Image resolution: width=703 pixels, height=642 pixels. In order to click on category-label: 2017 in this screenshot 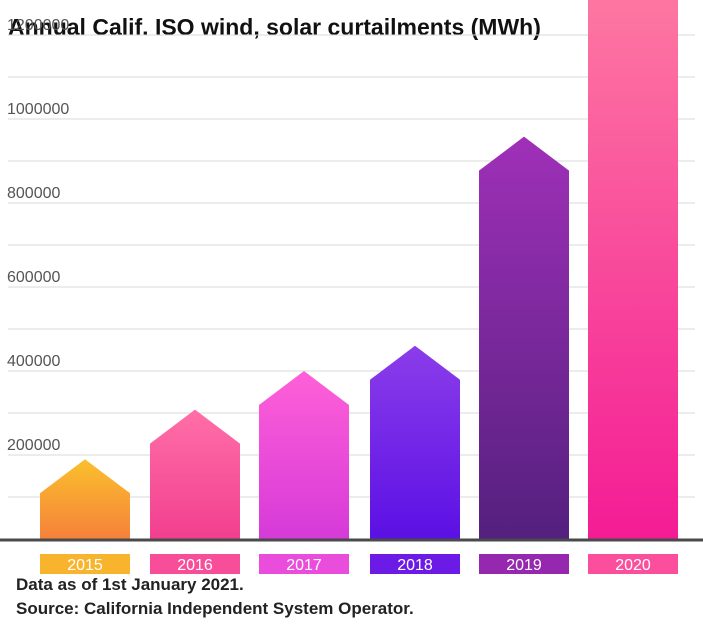, I will do `click(304, 565)`.